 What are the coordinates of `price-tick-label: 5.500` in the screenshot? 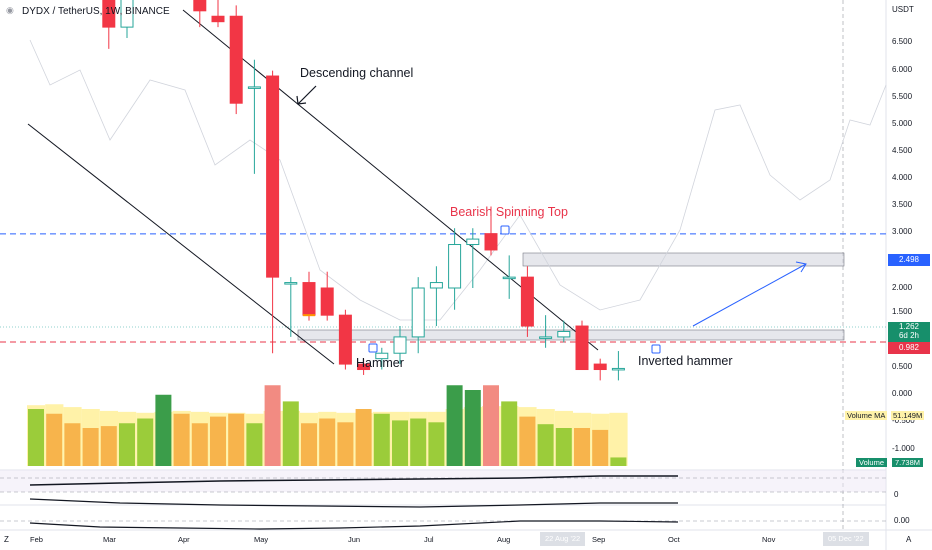 It's located at (902, 96).